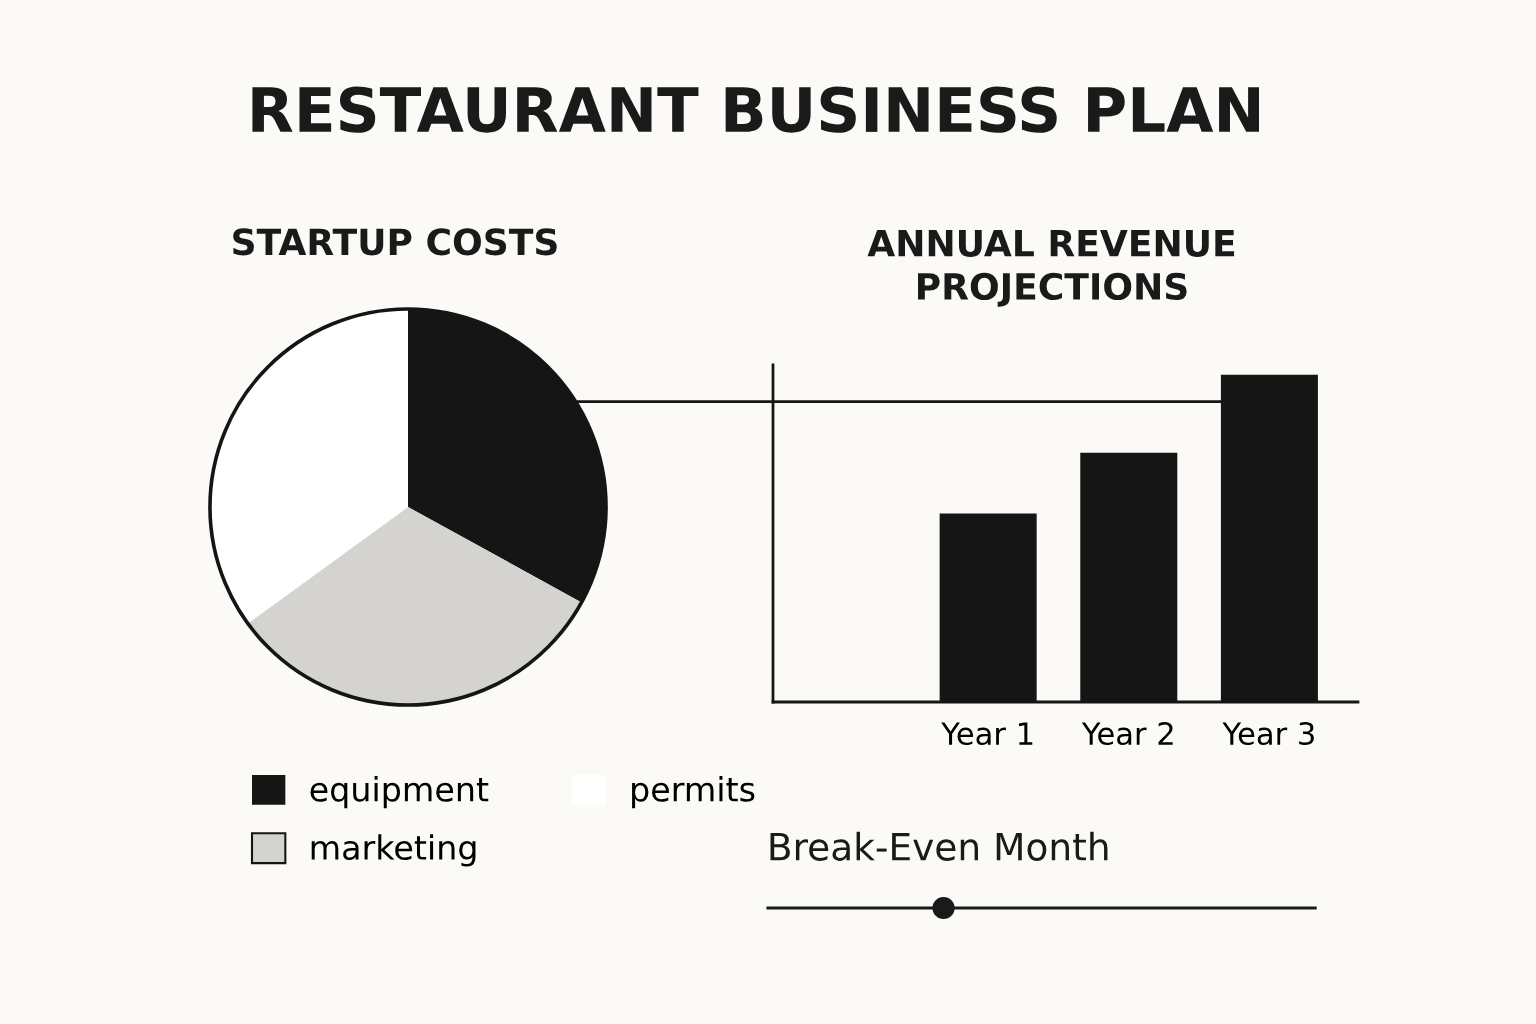 The width and height of the screenshot is (1536, 1024). Describe the element at coordinates (693, 792) in the screenshot. I see `legend-label: permits` at that location.